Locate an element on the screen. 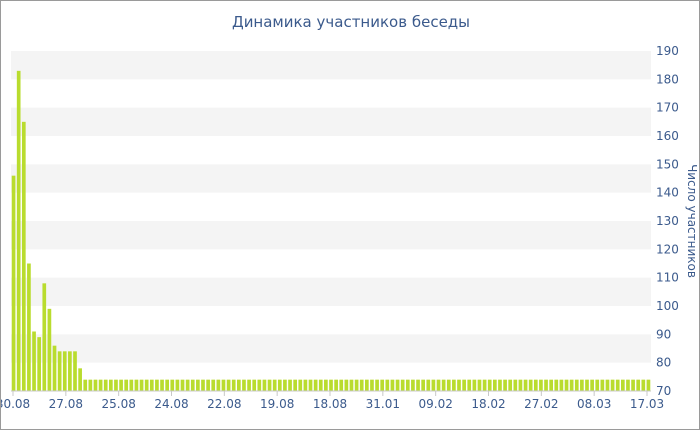 The image size is (700, 431). y-tick-label: 130 is located at coordinates (667, 221).